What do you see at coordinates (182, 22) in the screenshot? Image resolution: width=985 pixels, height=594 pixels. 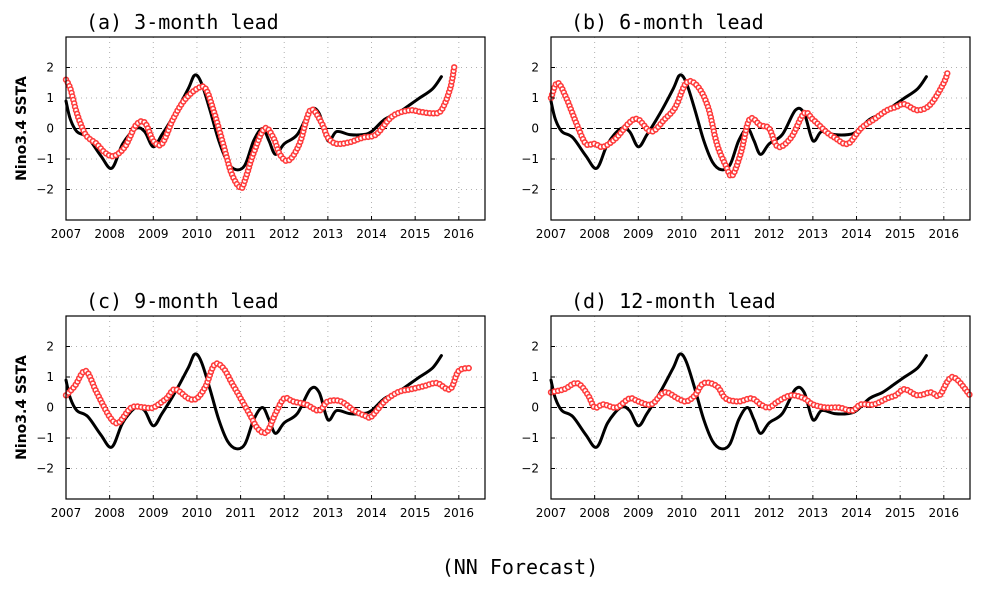 I see `chart-title: (a) 3-month lead` at bounding box center [182, 22].